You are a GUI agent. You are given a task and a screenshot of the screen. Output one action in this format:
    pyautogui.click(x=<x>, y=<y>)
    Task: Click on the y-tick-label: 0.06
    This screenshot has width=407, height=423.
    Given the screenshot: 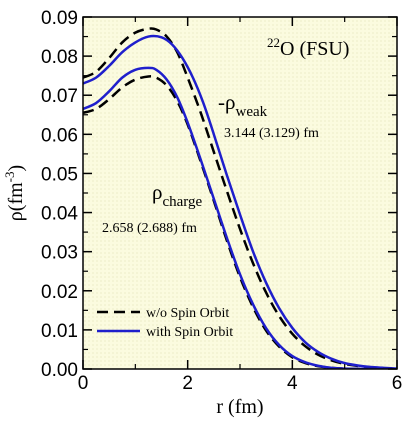 What is the action you would take?
    pyautogui.click(x=59, y=135)
    